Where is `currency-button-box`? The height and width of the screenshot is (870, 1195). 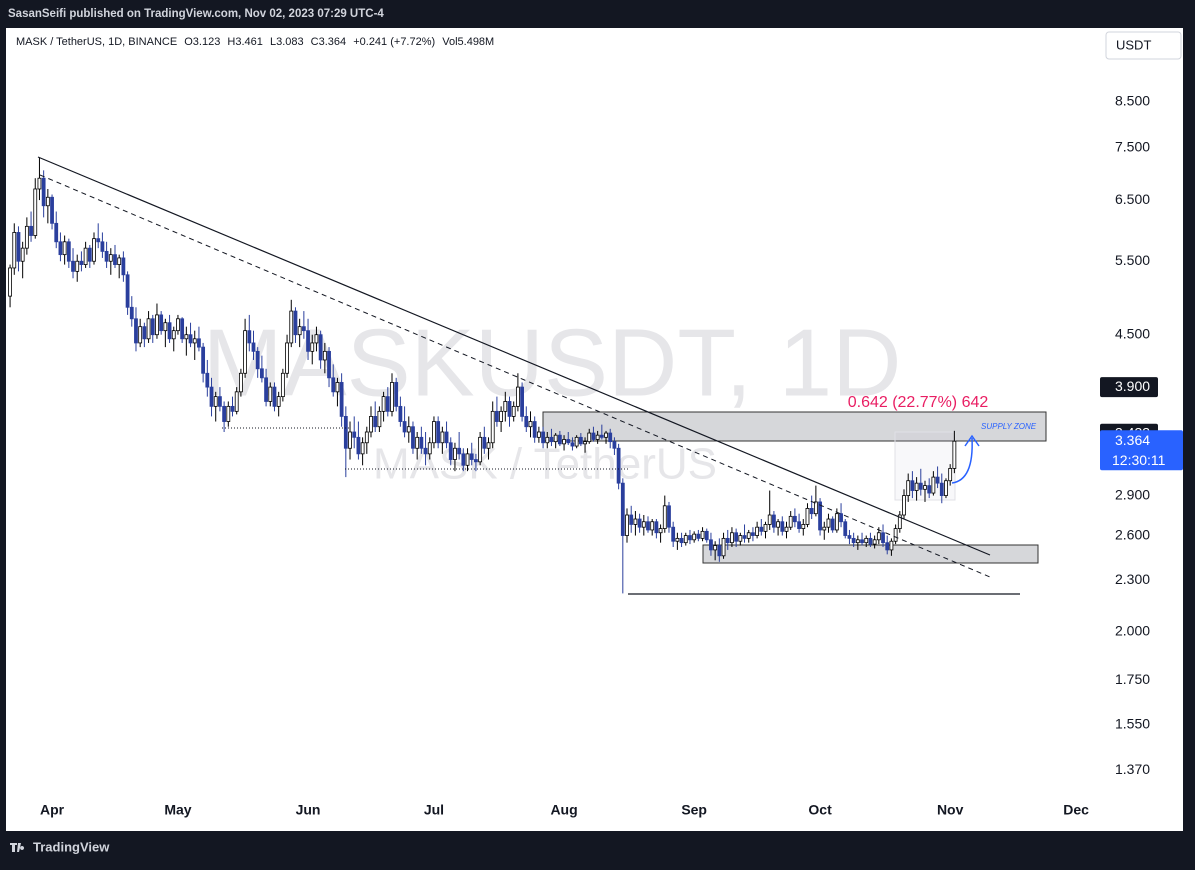
currency-button-box is located at coordinates (1143, 45).